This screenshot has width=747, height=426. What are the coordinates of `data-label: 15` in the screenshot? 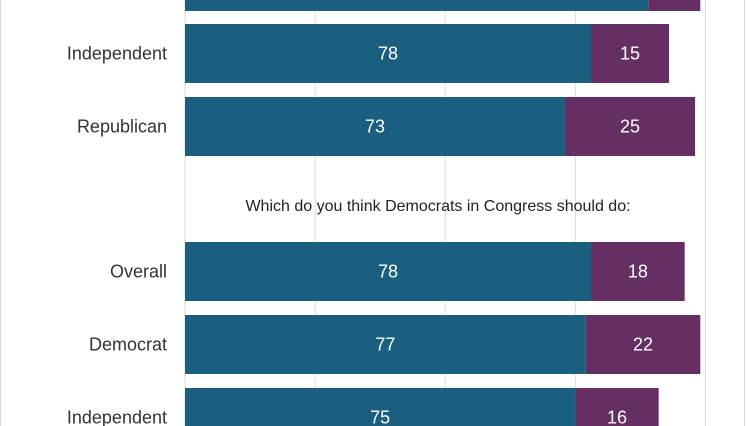 It's located at (630, 54).